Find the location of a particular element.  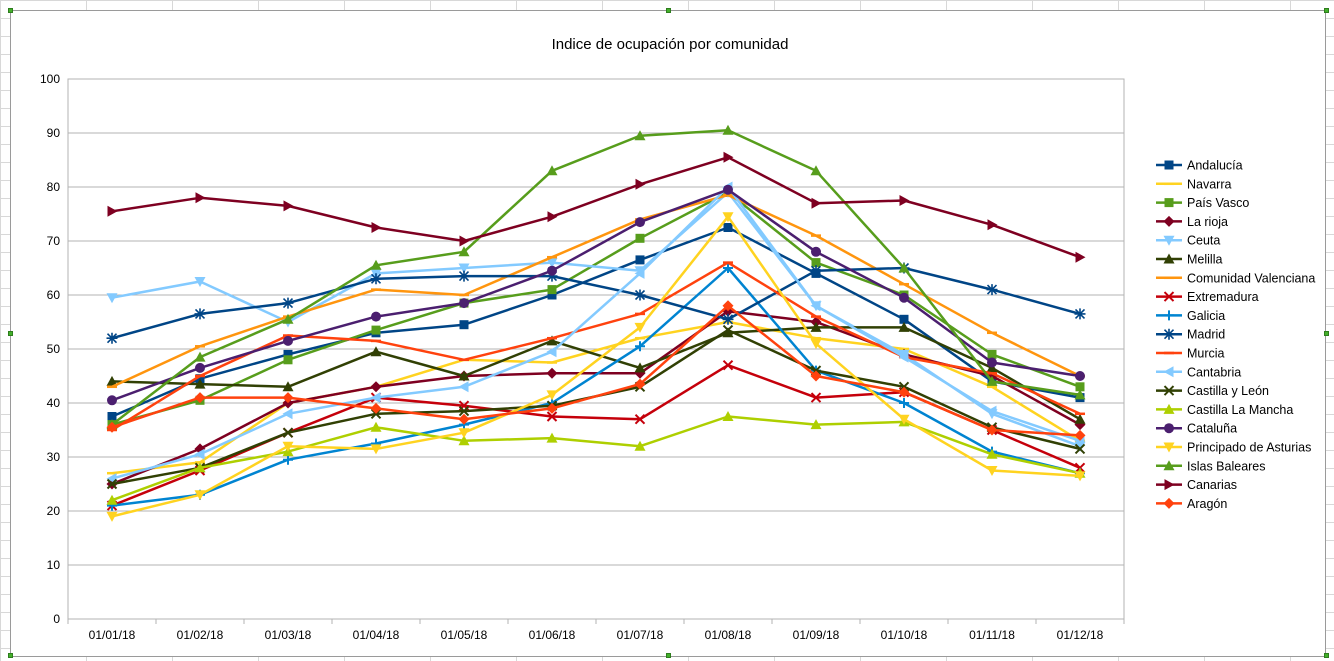

selection-handle-bottom-right is located at coordinates (1326, 655).